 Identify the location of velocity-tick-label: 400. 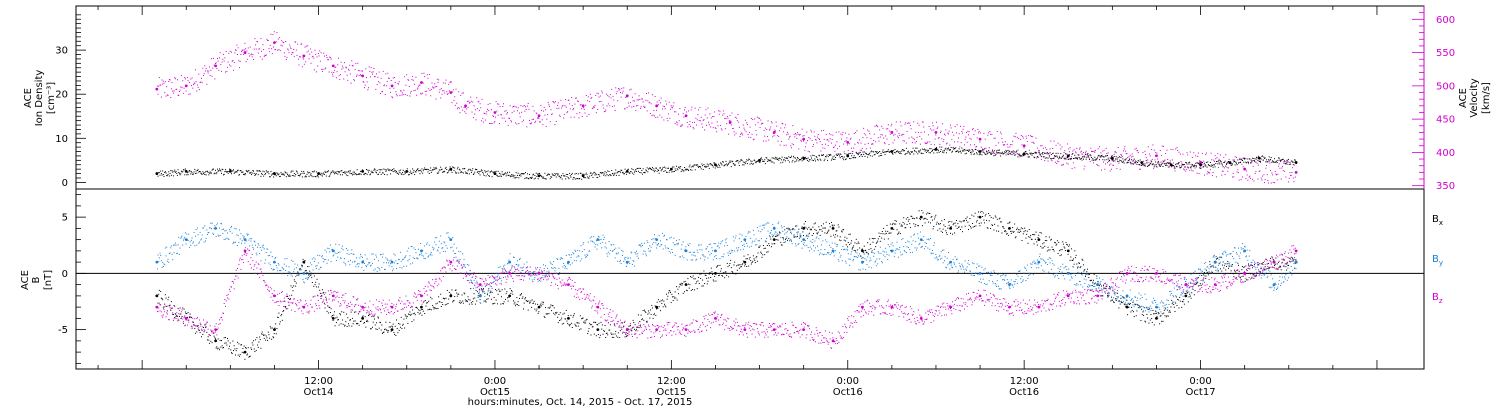
(1445, 153).